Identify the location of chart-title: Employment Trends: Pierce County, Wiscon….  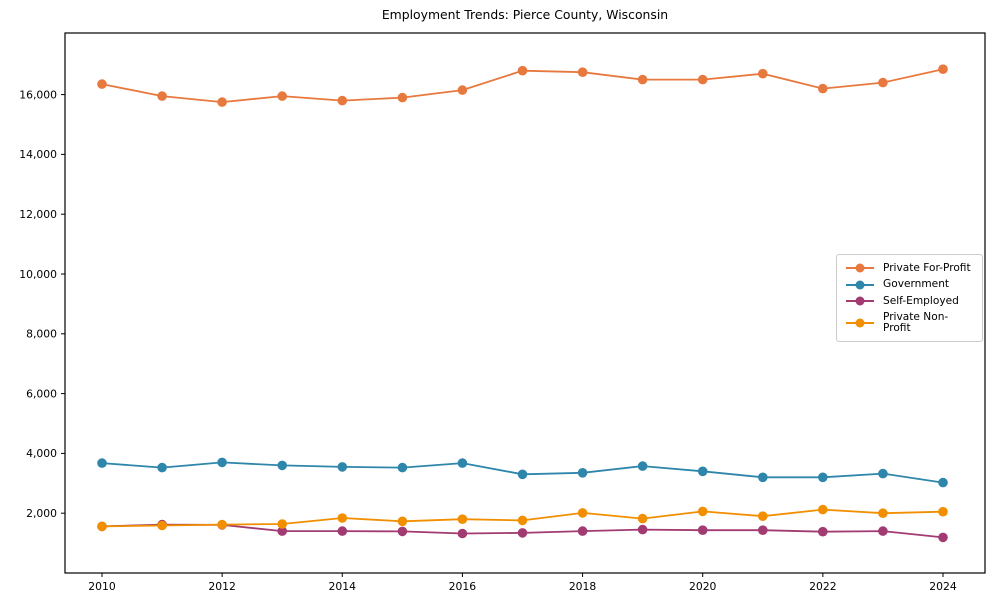
(525, 14).